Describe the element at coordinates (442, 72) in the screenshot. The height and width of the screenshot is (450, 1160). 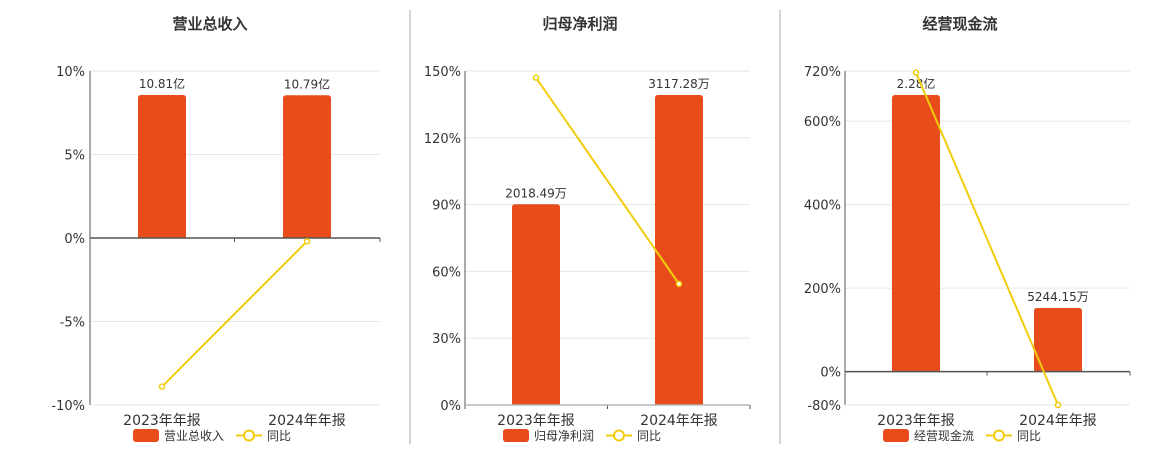
I see `y-tick-label: 150%` at that location.